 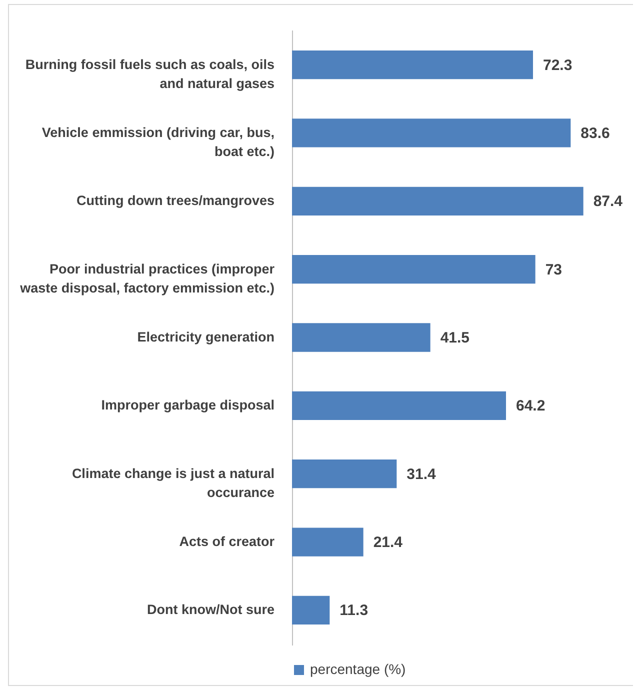 I want to click on data-label: 21.4, so click(x=388, y=543).